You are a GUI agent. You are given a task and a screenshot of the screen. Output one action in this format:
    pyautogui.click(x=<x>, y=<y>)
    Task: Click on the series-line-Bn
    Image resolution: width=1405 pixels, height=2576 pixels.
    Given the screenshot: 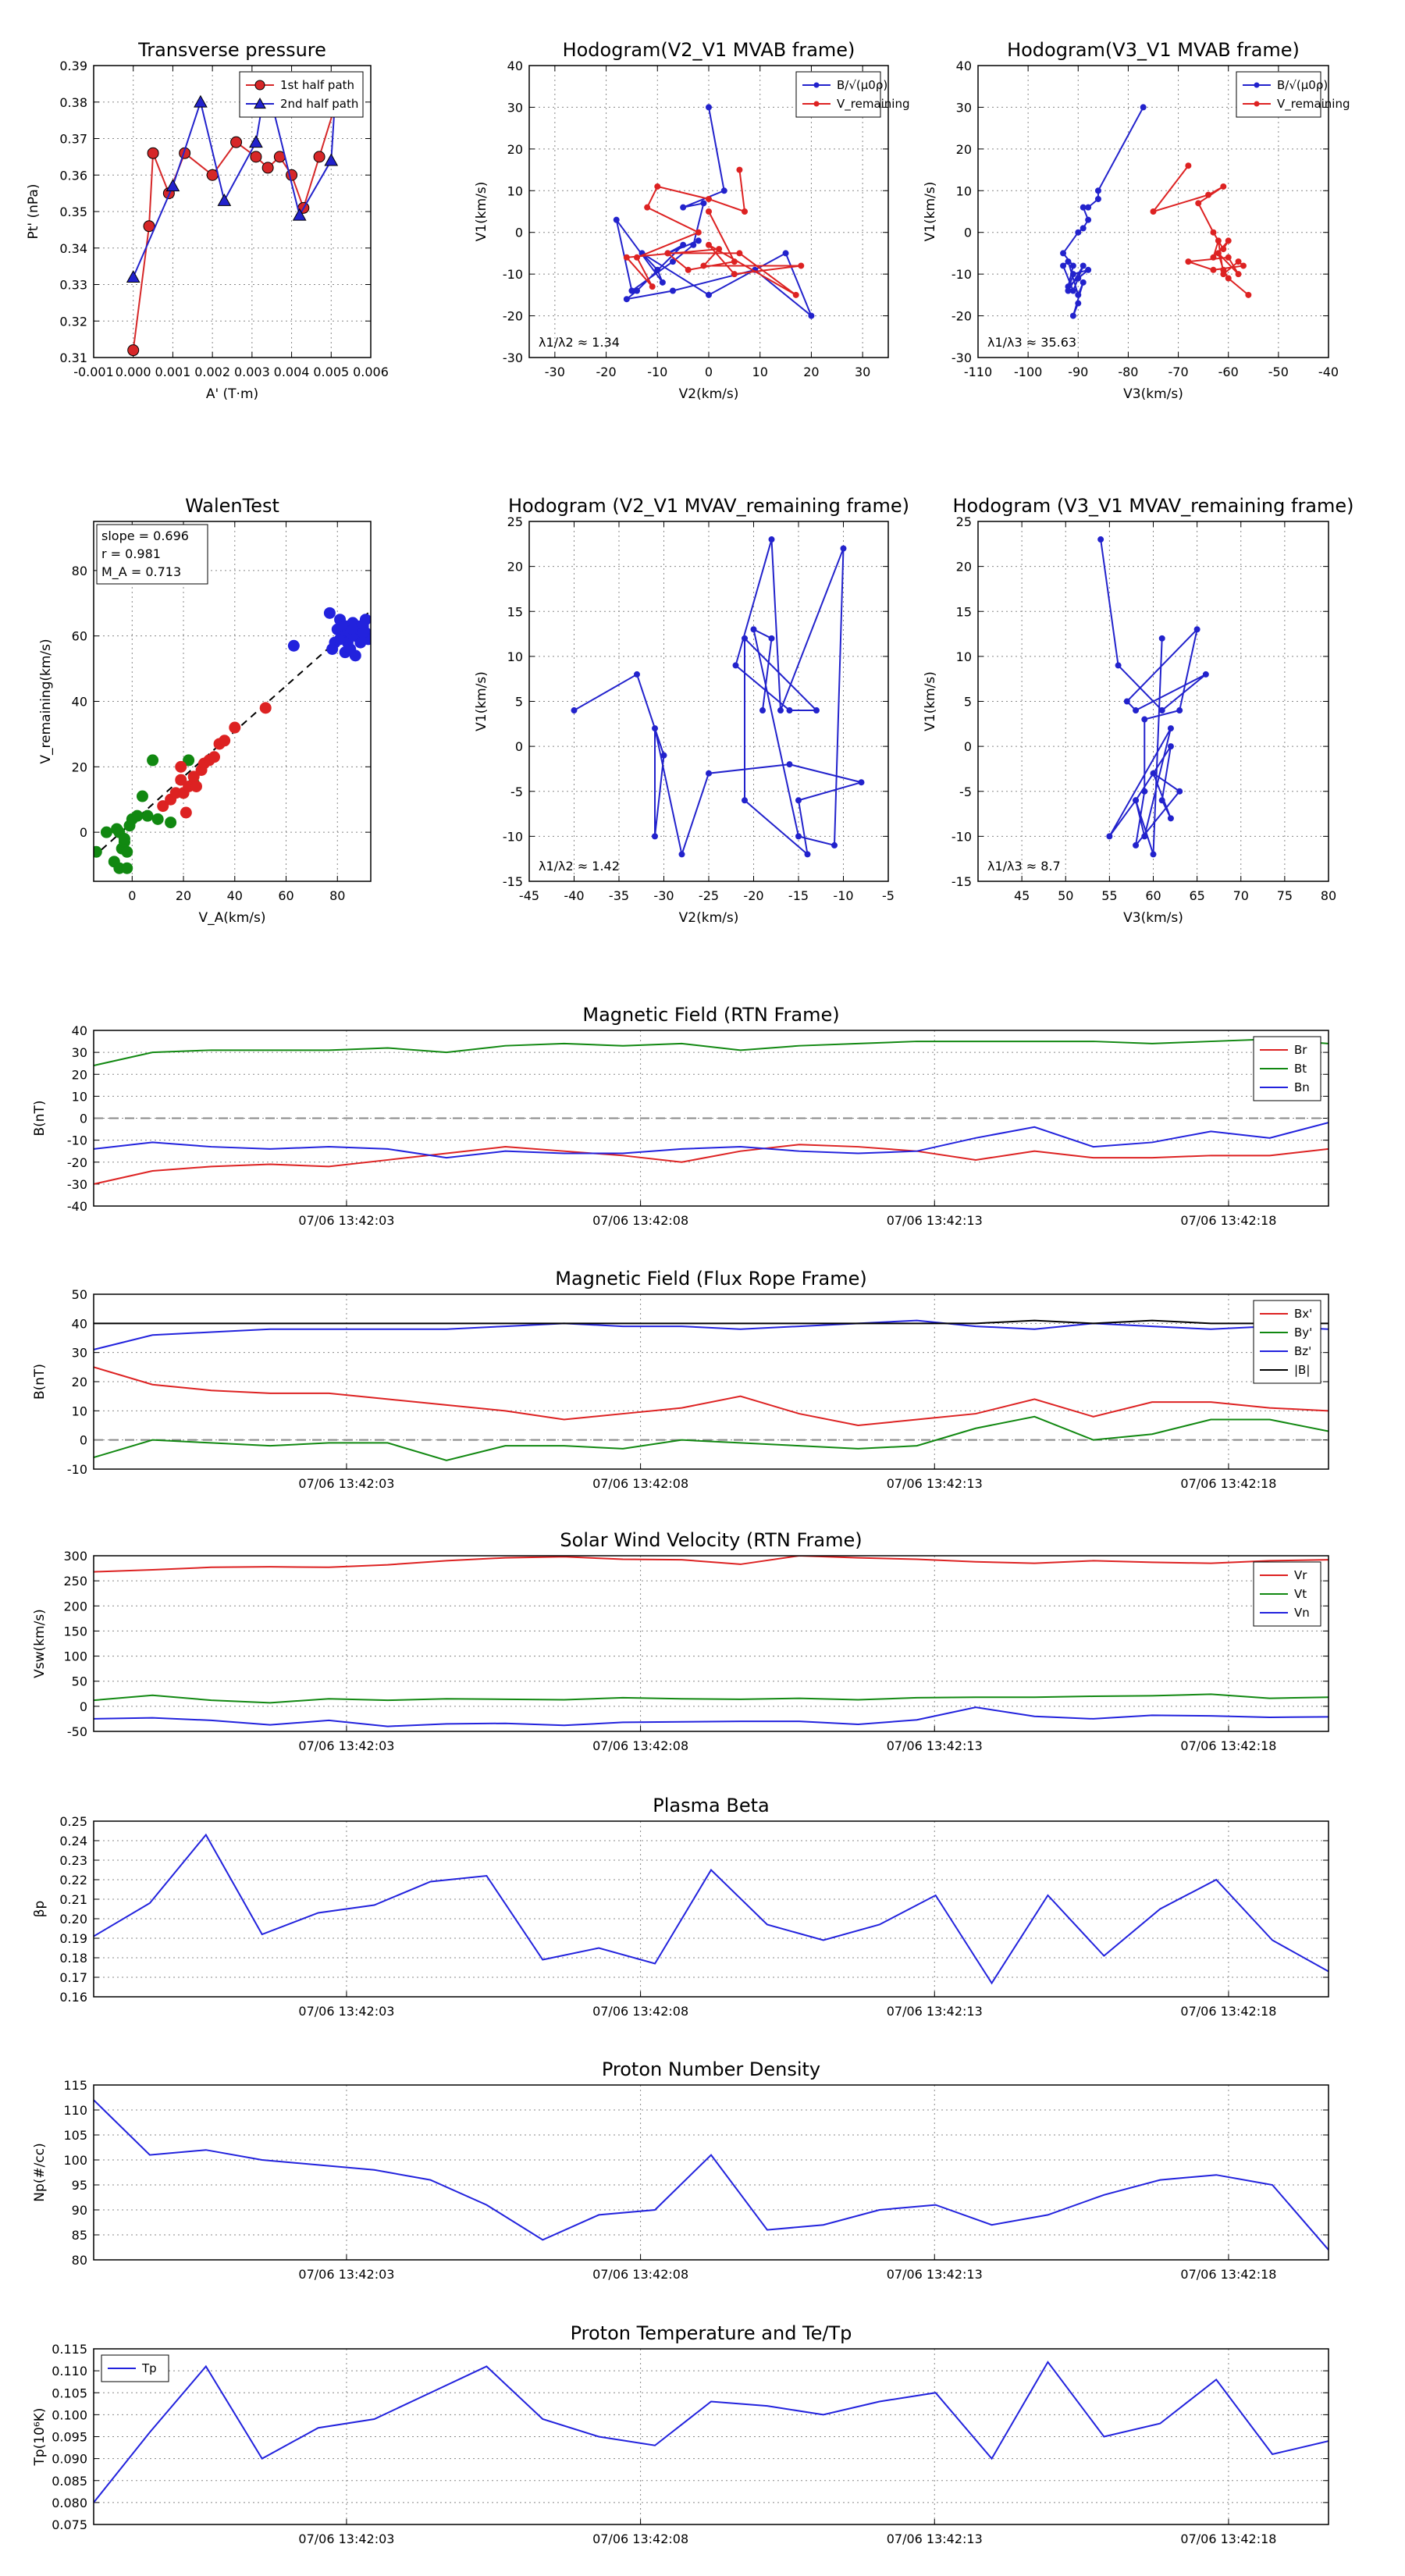 What is the action you would take?
    pyautogui.click(x=712, y=1140)
    